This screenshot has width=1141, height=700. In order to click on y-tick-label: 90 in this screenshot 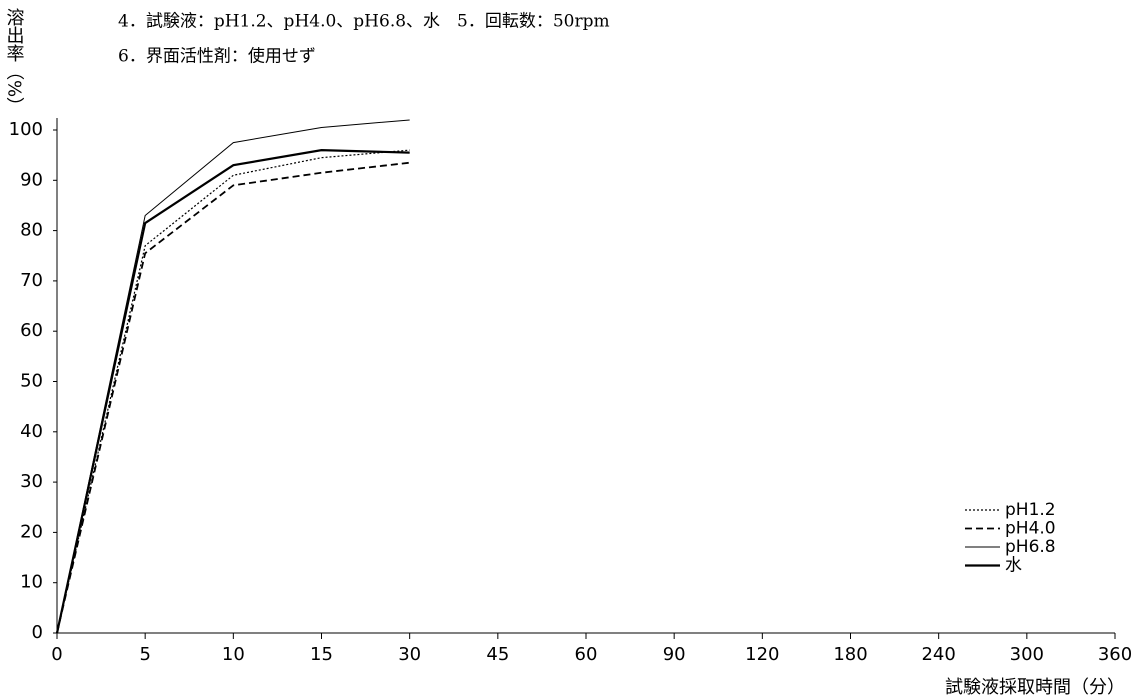, I will do `click(31, 179)`.